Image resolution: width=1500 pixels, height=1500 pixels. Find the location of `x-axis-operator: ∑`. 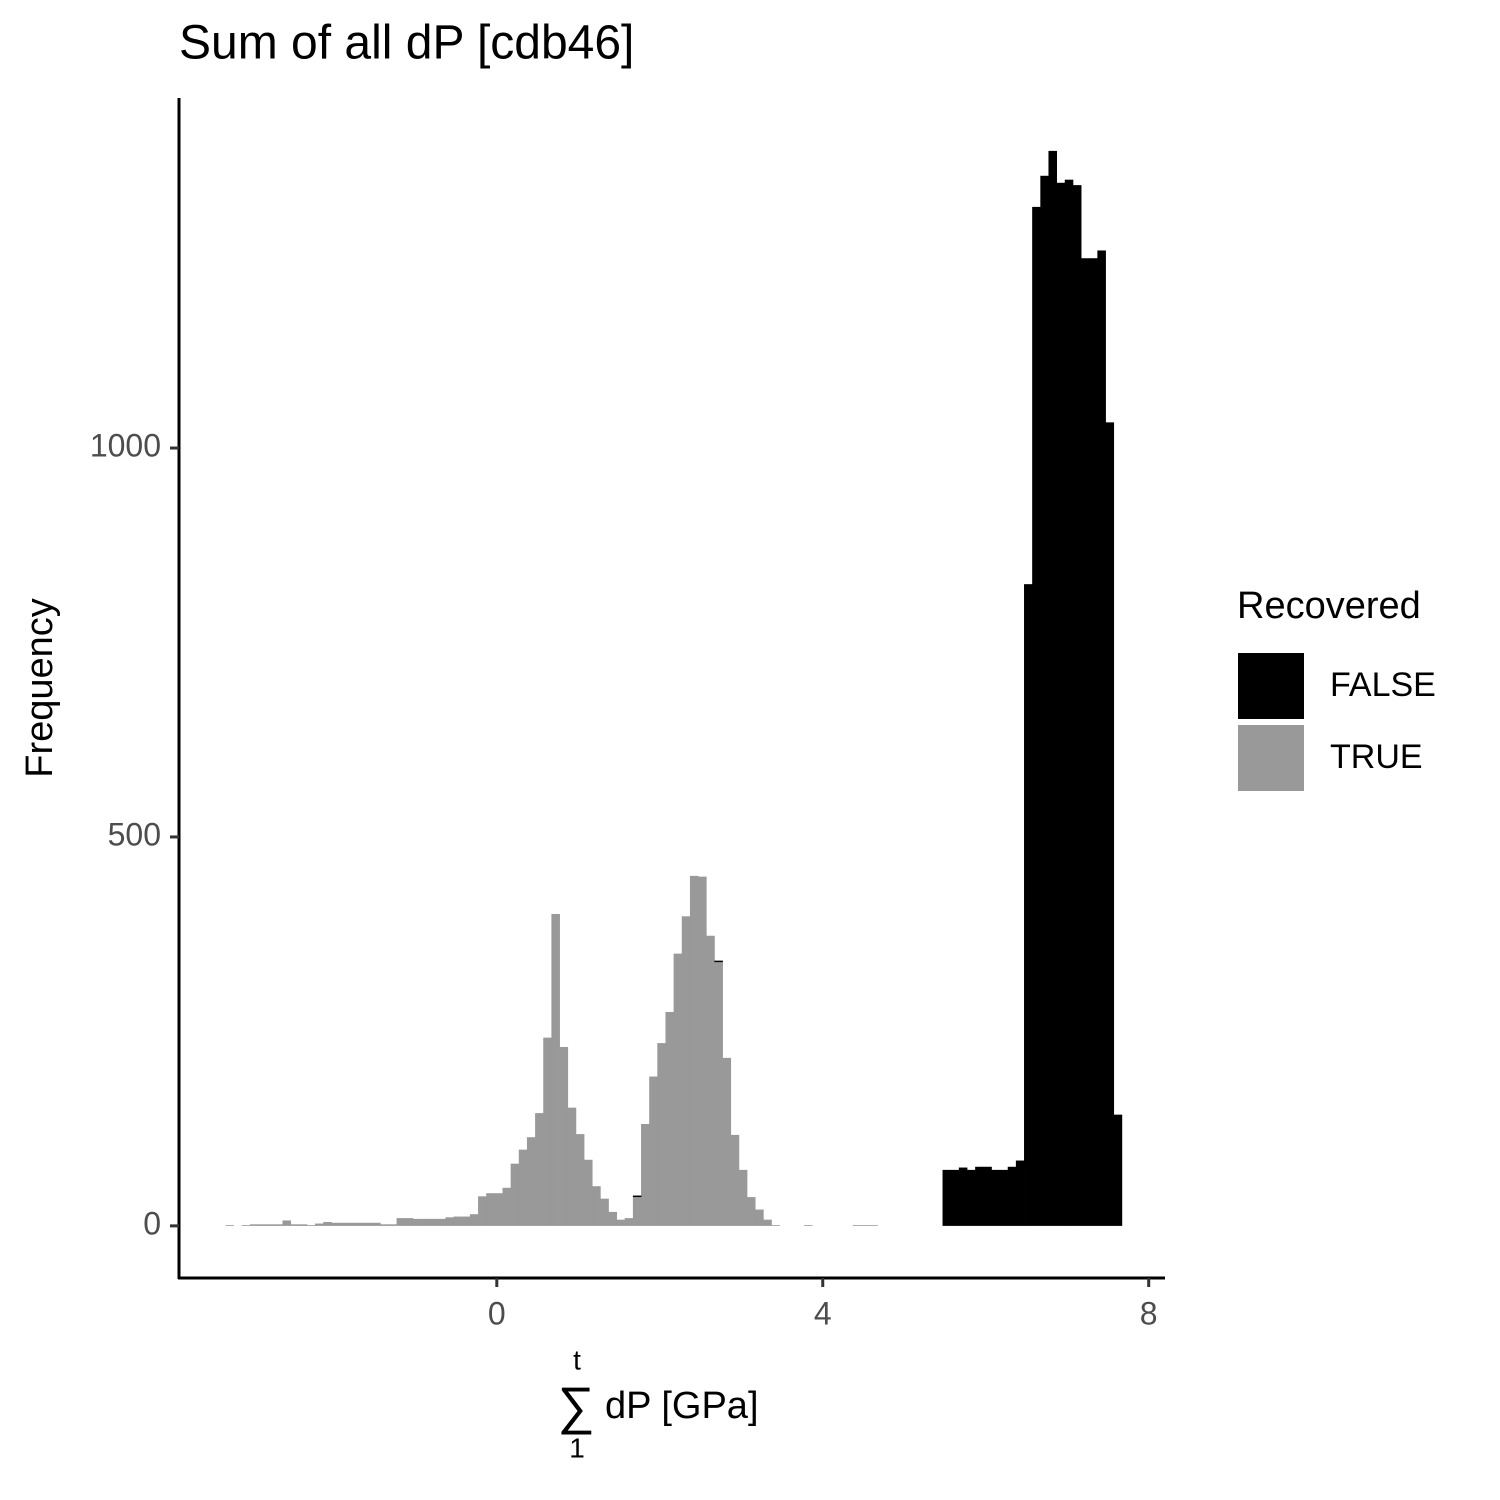

x-axis-operator: ∑ is located at coordinates (575, 1407).